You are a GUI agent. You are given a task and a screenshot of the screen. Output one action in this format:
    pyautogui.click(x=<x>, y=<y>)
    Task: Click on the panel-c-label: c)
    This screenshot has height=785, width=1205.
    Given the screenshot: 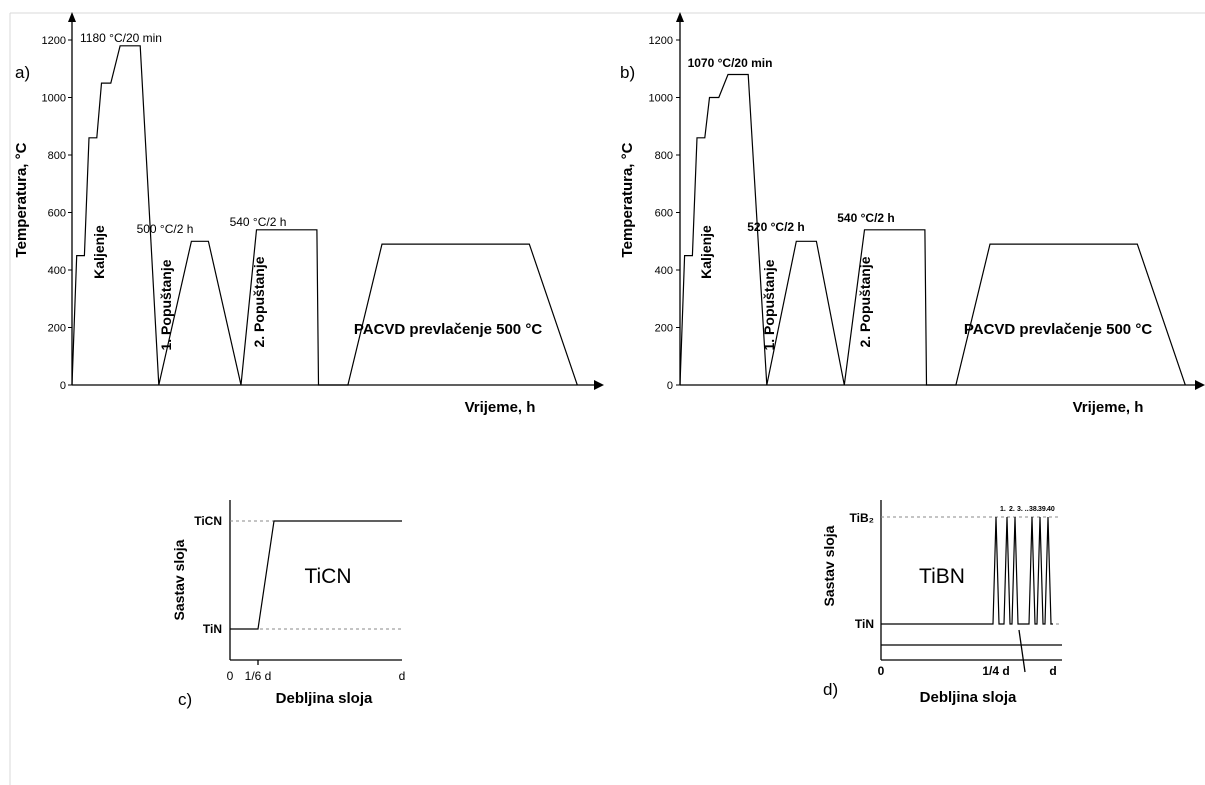 What is the action you would take?
    pyautogui.click(x=185, y=699)
    